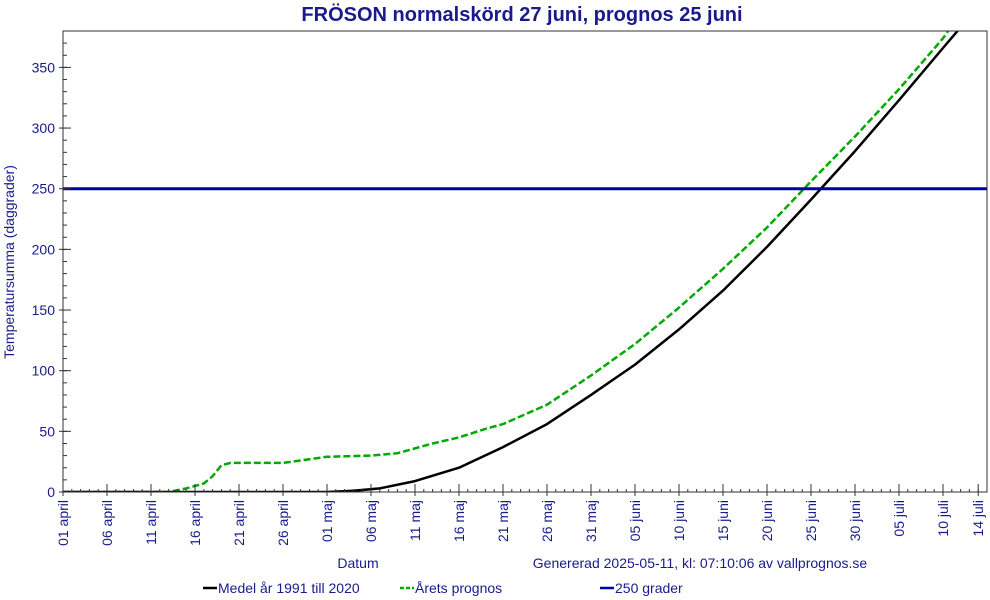 The width and height of the screenshot is (990, 600). What do you see at coordinates (239, 523) in the screenshot?
I see `x-tick-label: 21 april` at bounding box center [239, 523].